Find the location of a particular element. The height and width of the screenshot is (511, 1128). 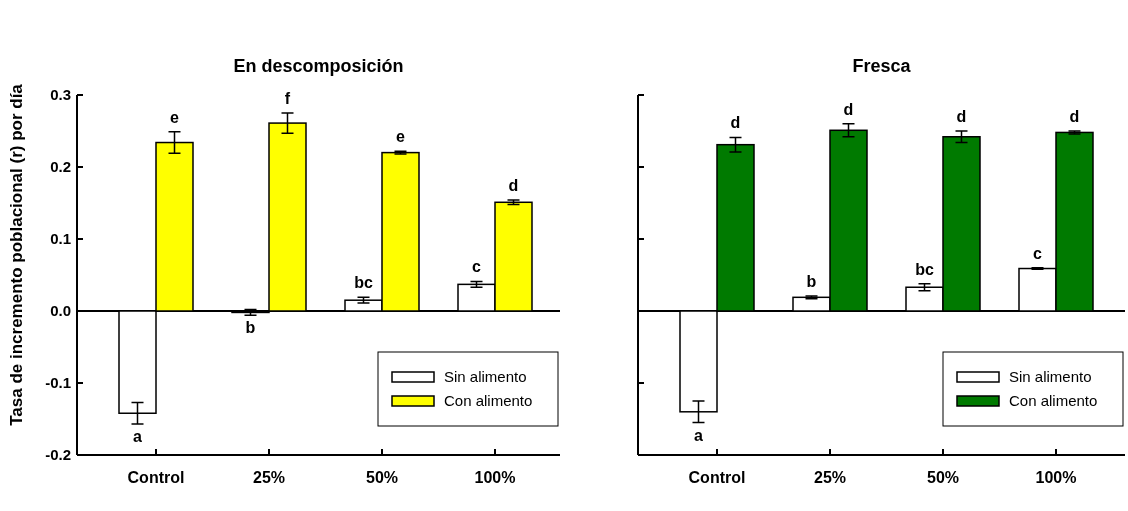

data-label: f is located at coordinates (287, 98).